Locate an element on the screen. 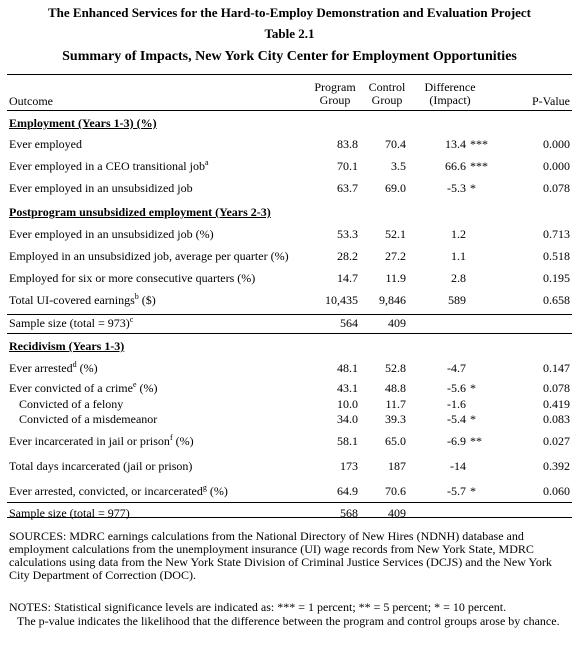  control-group-value: 11.7 is located at coordinates (395, 404).